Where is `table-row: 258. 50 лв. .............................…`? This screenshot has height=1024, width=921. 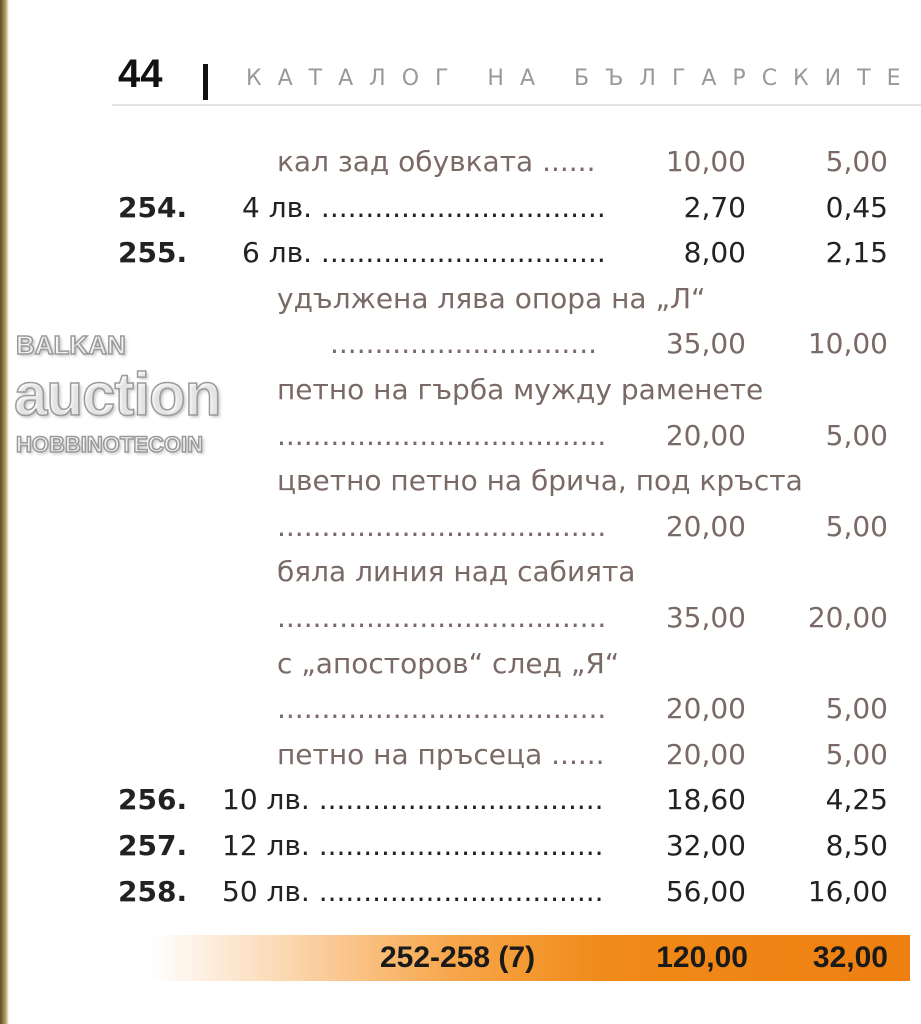 table-row: 258. 50 лв. .............................… is located at coordinates (460, 892).